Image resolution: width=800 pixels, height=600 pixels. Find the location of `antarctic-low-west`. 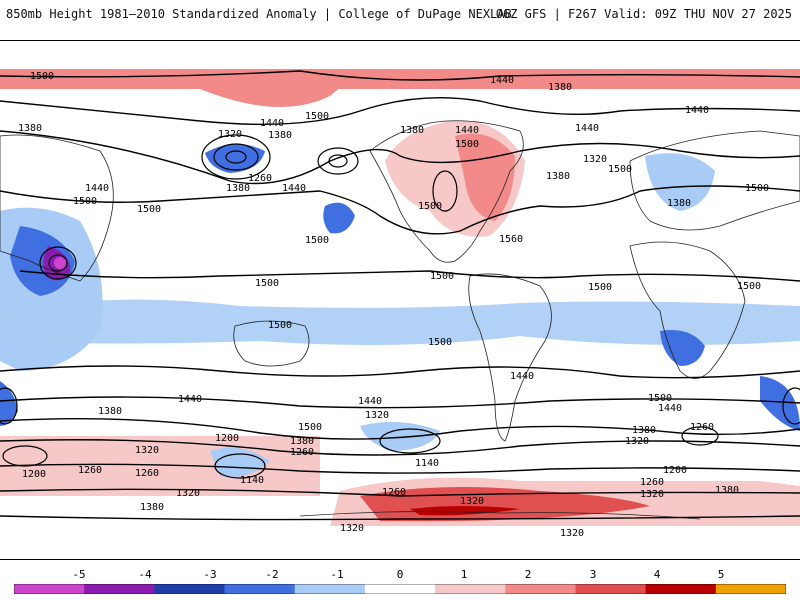

antarctic-low-west is located at coordinates (9, 406).